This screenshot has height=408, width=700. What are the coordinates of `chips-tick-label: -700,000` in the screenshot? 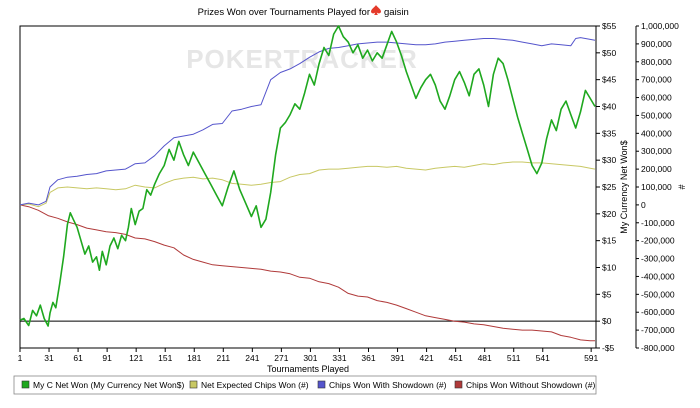 It's located at (658, 330).